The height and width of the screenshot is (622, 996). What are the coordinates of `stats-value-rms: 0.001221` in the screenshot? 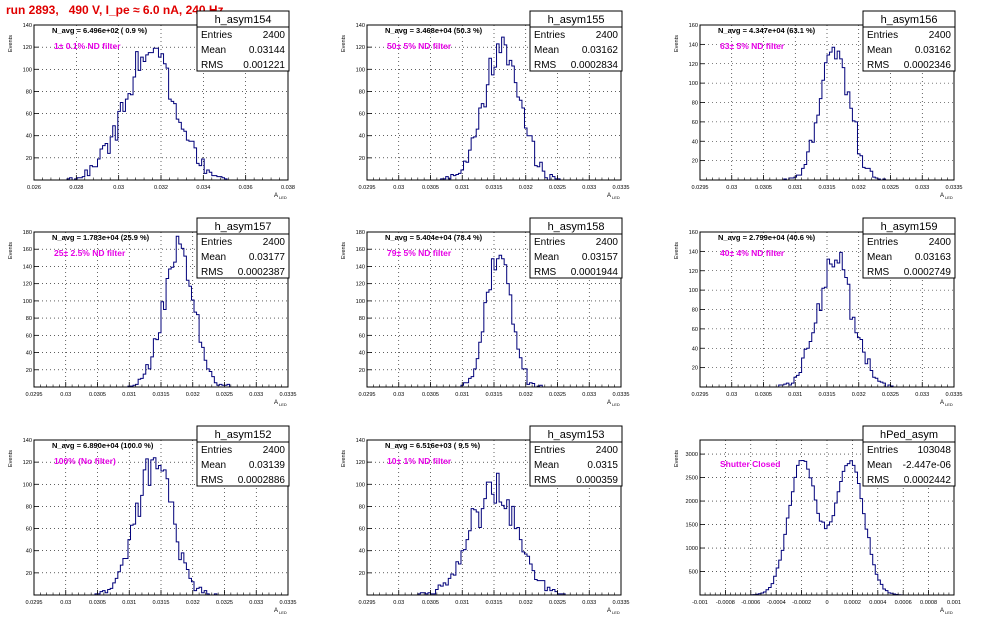 It's located at (264, 65).